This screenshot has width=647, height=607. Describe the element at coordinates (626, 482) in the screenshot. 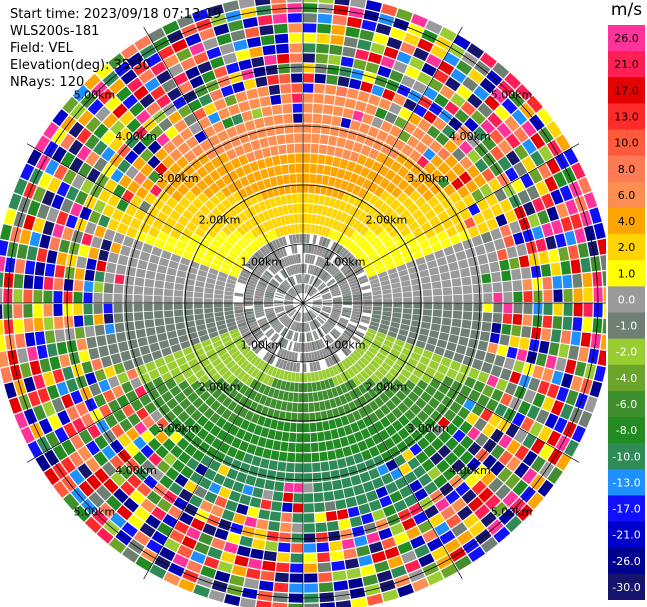

I see `colorbar-tick-label: -13.0` at that location.